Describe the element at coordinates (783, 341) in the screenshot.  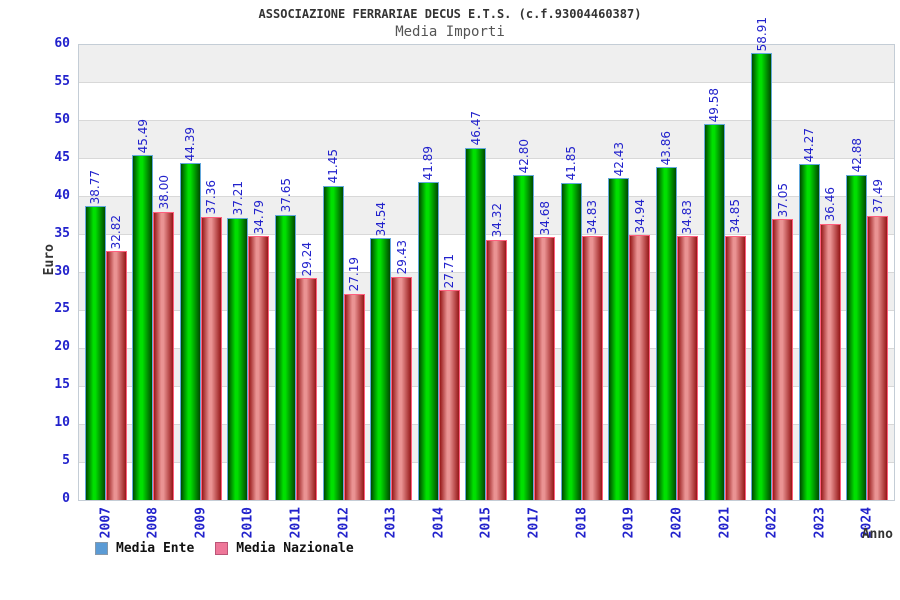
I see `bar-media-nazionale: 37.05` at that location.